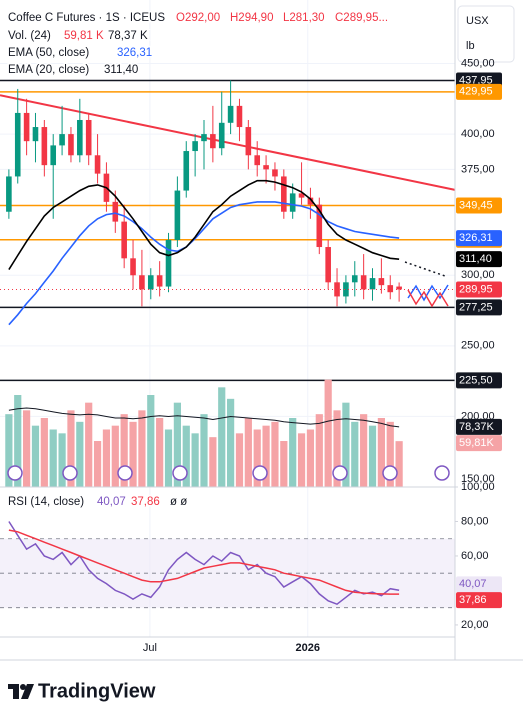  I want to click on ohlc-high: H294,90, so click(251, 18).